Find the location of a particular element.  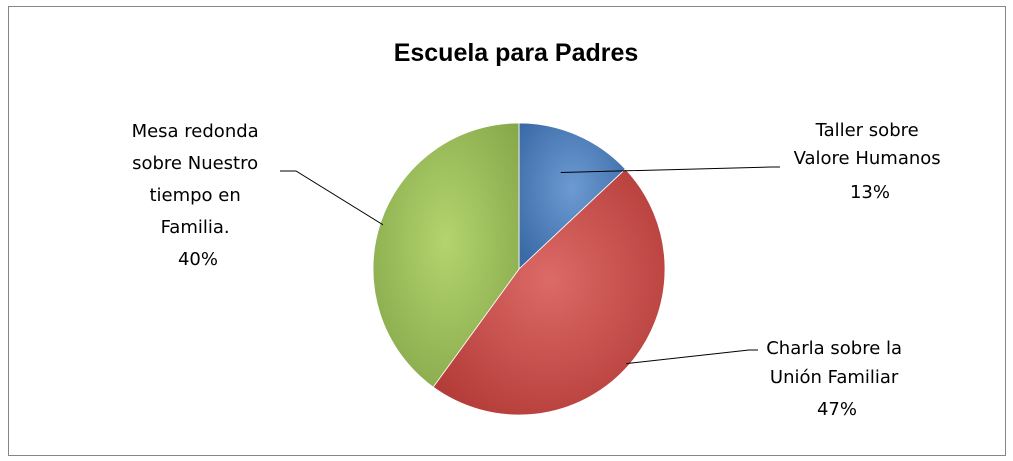

slice-label-0-percent: 13% is located at coordinates (870, 192).